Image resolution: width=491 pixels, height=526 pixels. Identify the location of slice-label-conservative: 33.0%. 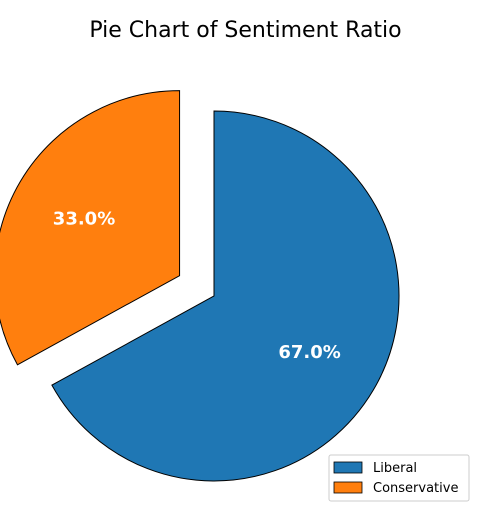
(84, 219).